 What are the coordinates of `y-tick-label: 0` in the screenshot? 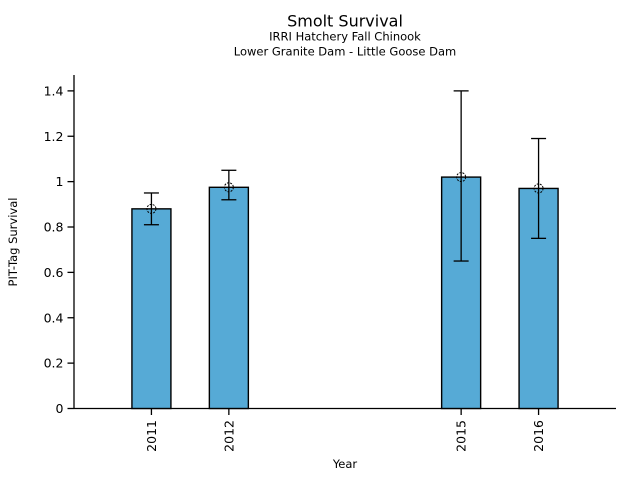 It's located at (60, 408).